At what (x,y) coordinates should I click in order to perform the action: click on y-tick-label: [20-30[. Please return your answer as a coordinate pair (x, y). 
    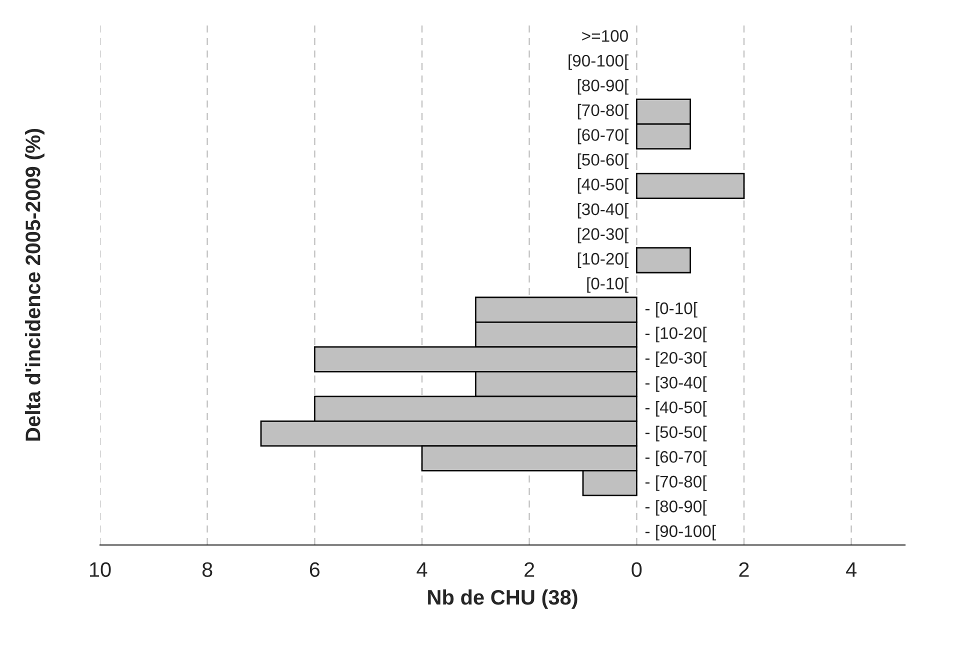
    Looking at the image, I should click on (603, 236).